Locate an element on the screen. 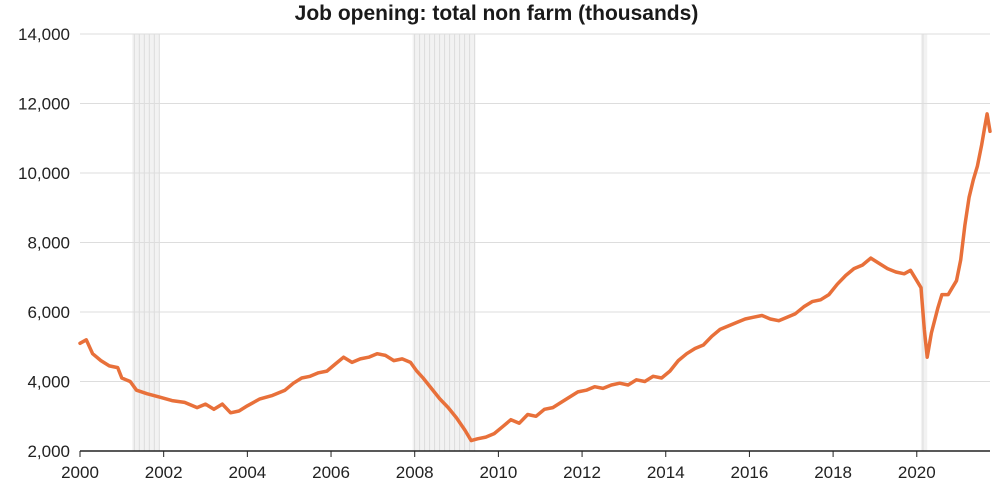  y-tick-label-2: 6,000 is located at coordinates (48, 312).